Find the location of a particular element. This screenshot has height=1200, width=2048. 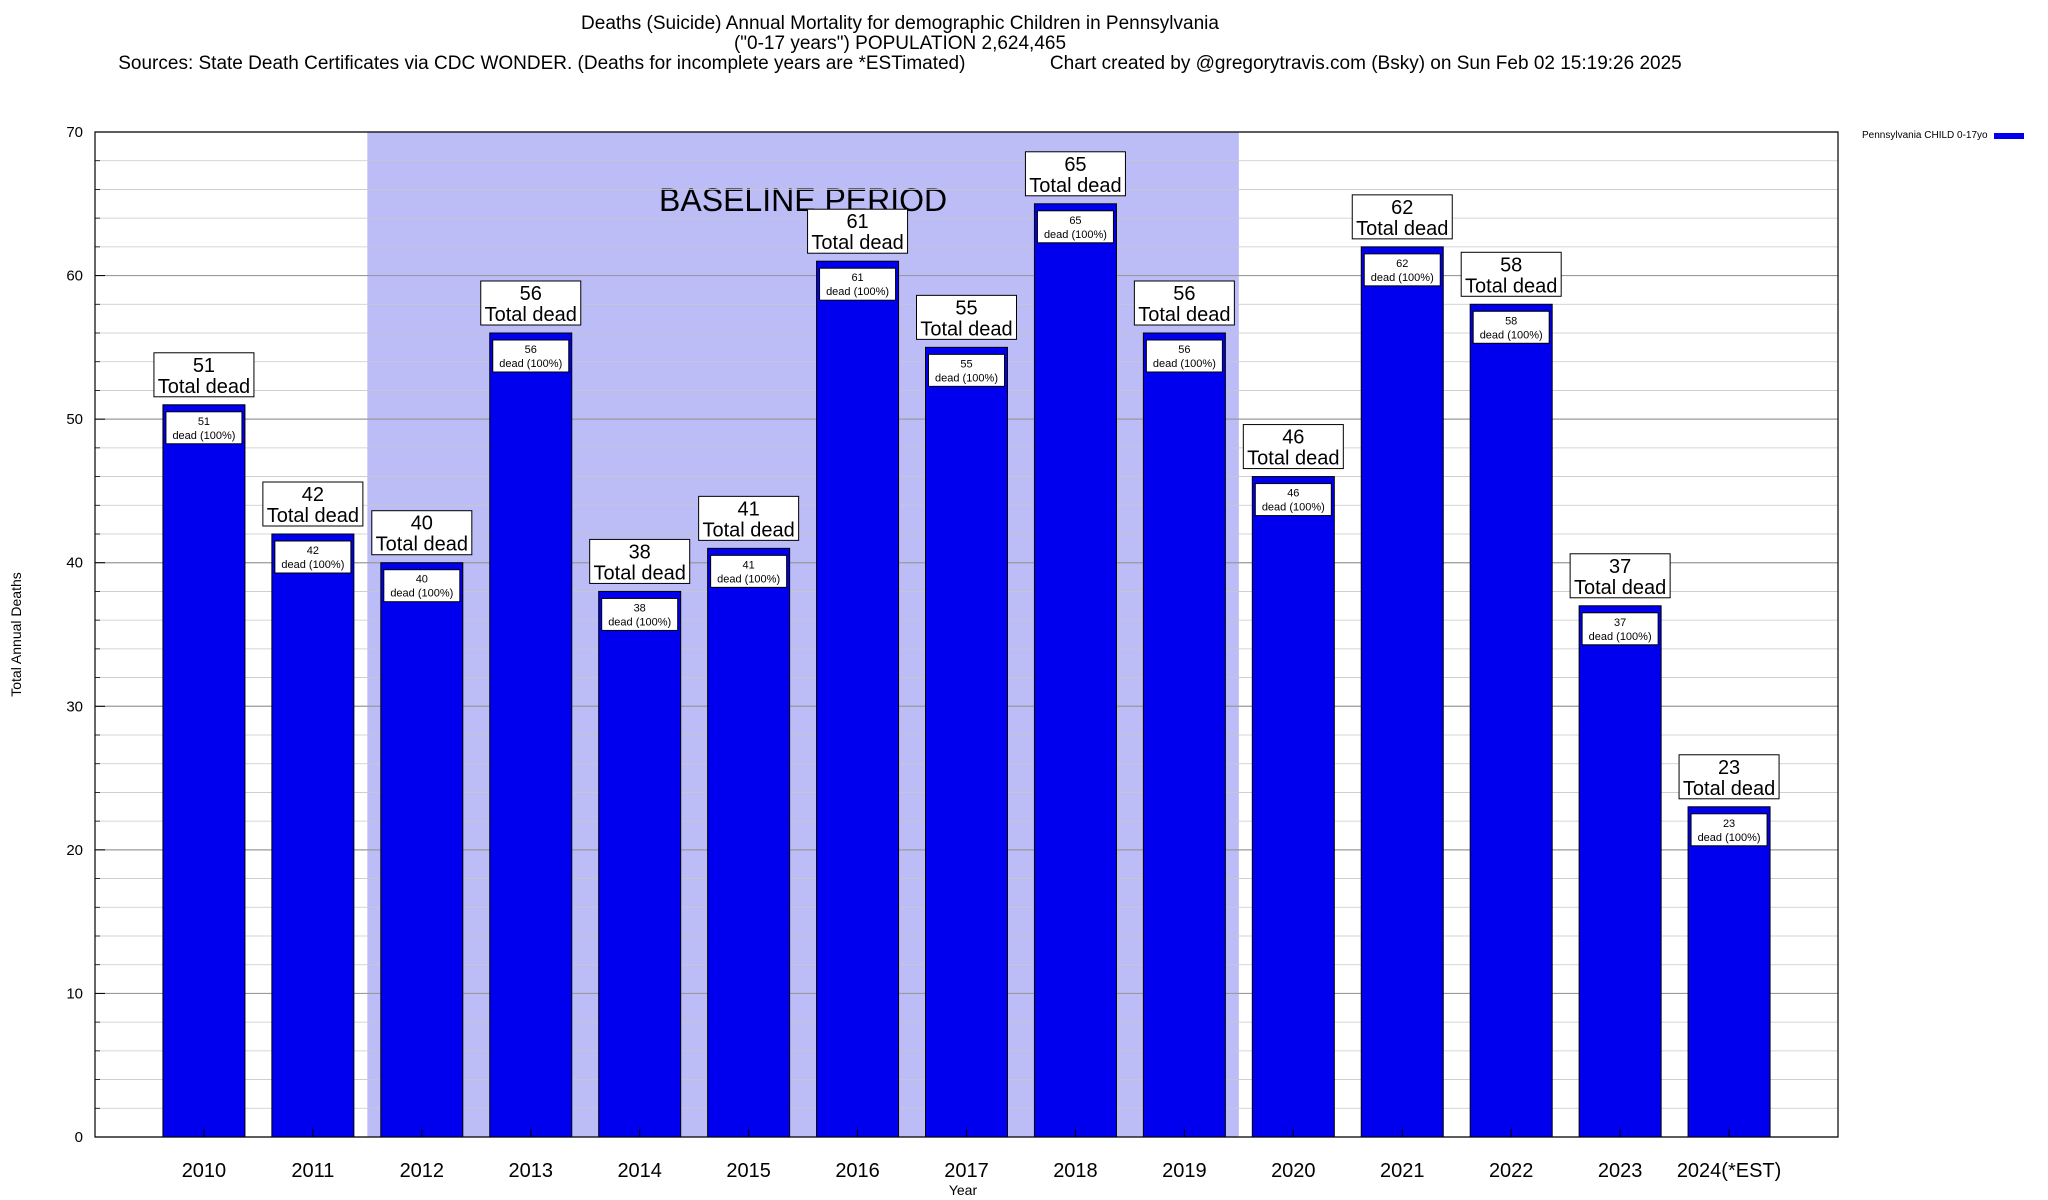

bar-top-label-value: 46 is located at coordinates (1293, 438).